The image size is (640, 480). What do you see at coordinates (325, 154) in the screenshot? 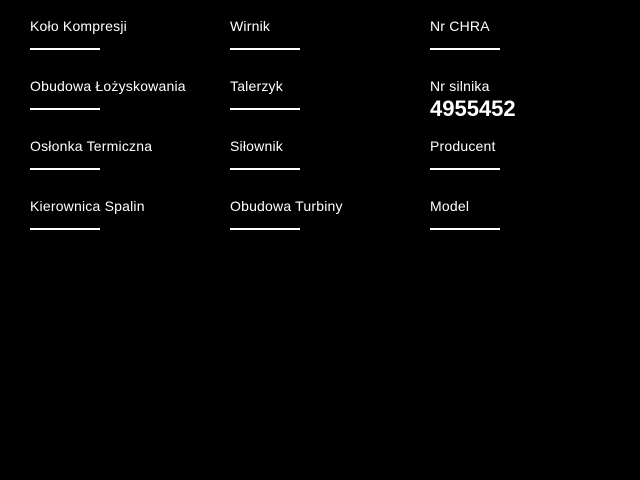
I see `field-silownik: Siłownik` at bounding box center [325, 154].